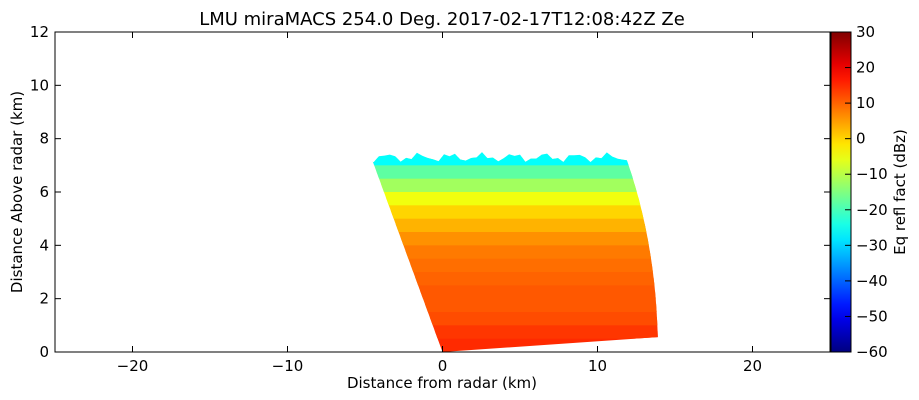 Image resolution: width=919 pixels, height=400 pixels. What do you see at coordinates (841, 192) in the screenshot?
I see `colorbar` at bounding box center [841, 192].